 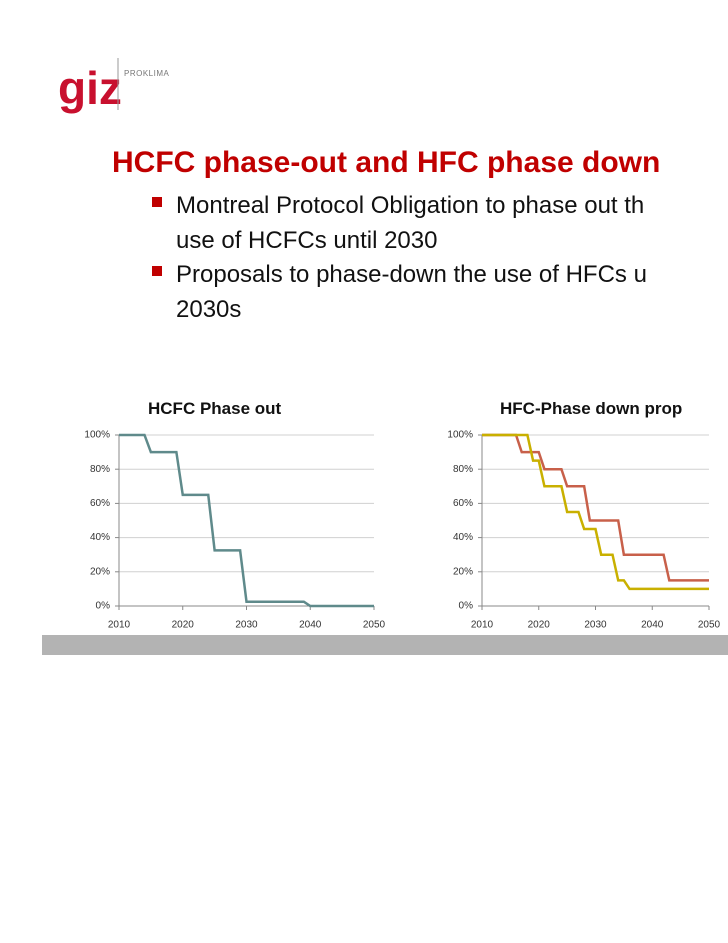 What do you see at coordinates (306, 240) in the screenshot?
I see `bullet-text: use of HCFCs until 2030` at bounding box center [306, 240].